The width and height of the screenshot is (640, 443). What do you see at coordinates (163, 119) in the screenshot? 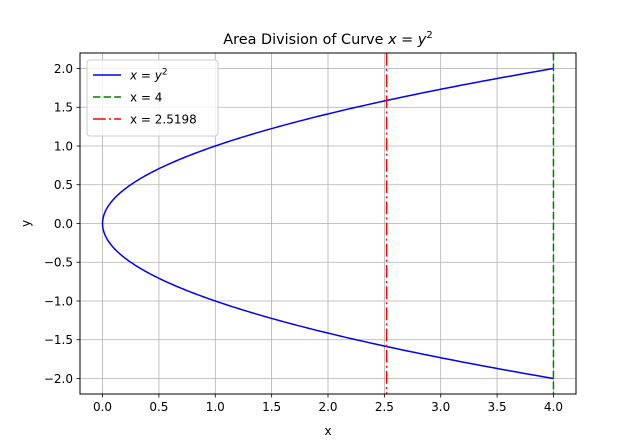
I see `legend-entry-label: x = 2.5198` at bounding box center [163, 119].